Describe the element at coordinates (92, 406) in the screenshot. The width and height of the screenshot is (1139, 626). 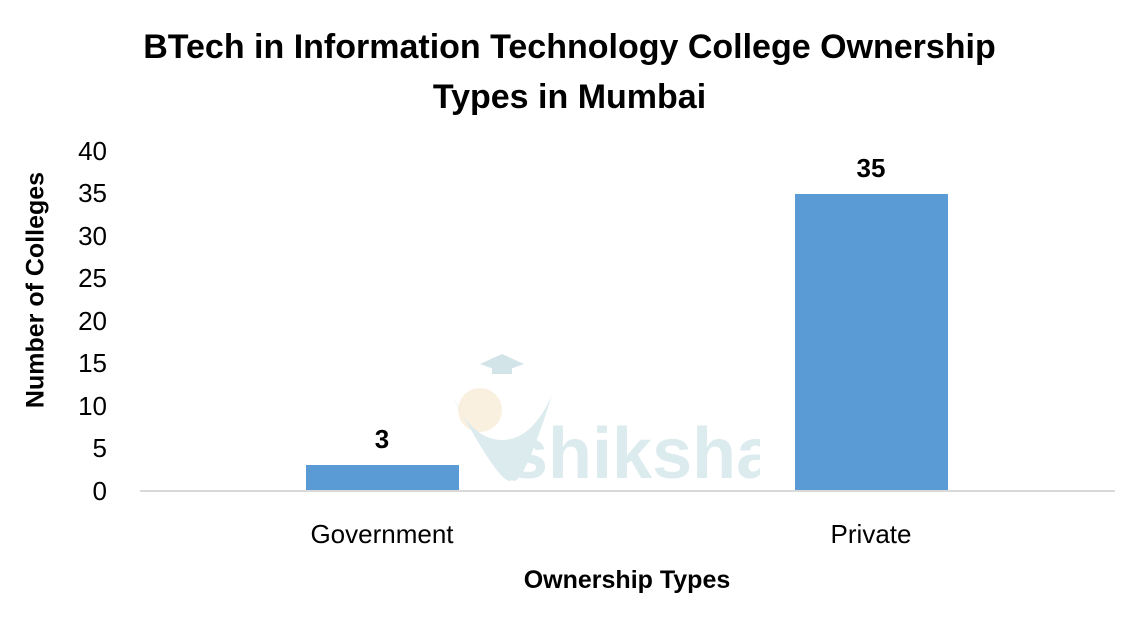
I see `y-tick: 10` at that location.